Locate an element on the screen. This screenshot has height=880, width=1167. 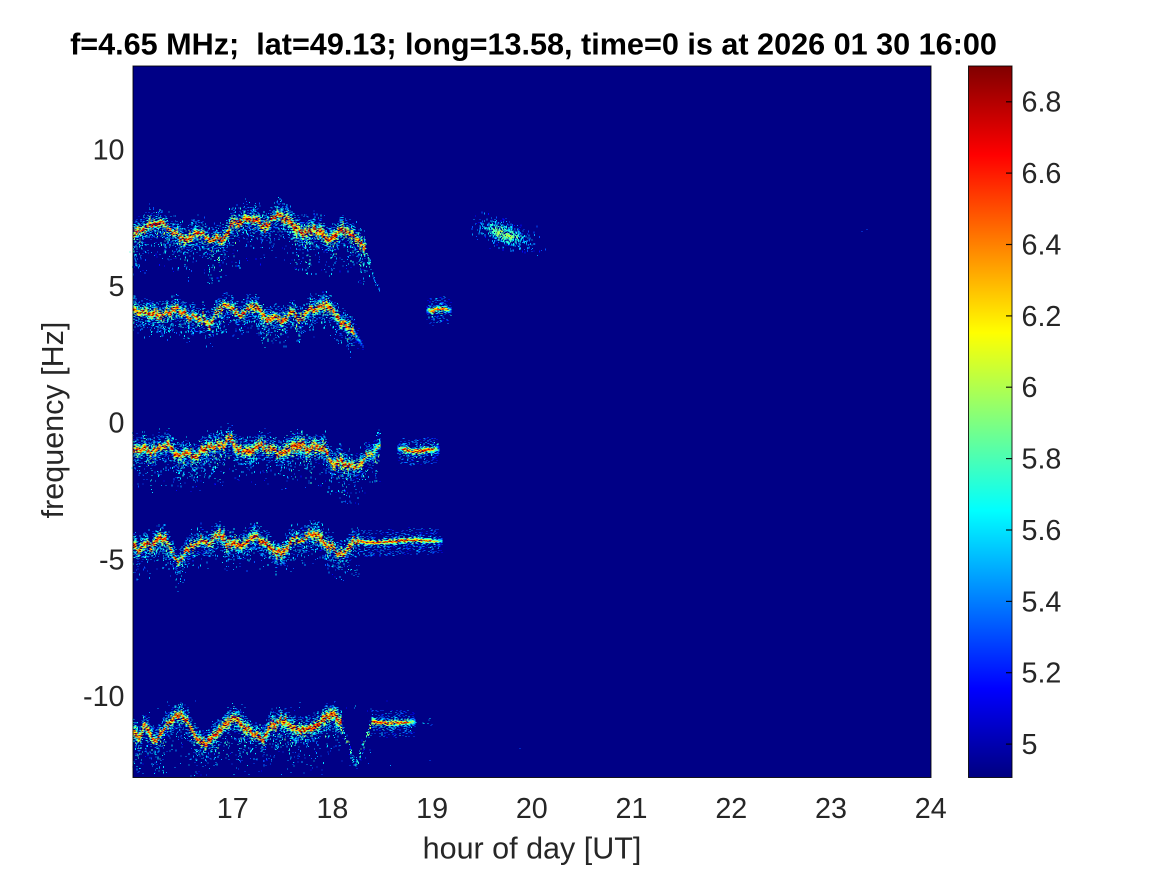
svg-text: 6.2 is located at coordinates (1042, 317).